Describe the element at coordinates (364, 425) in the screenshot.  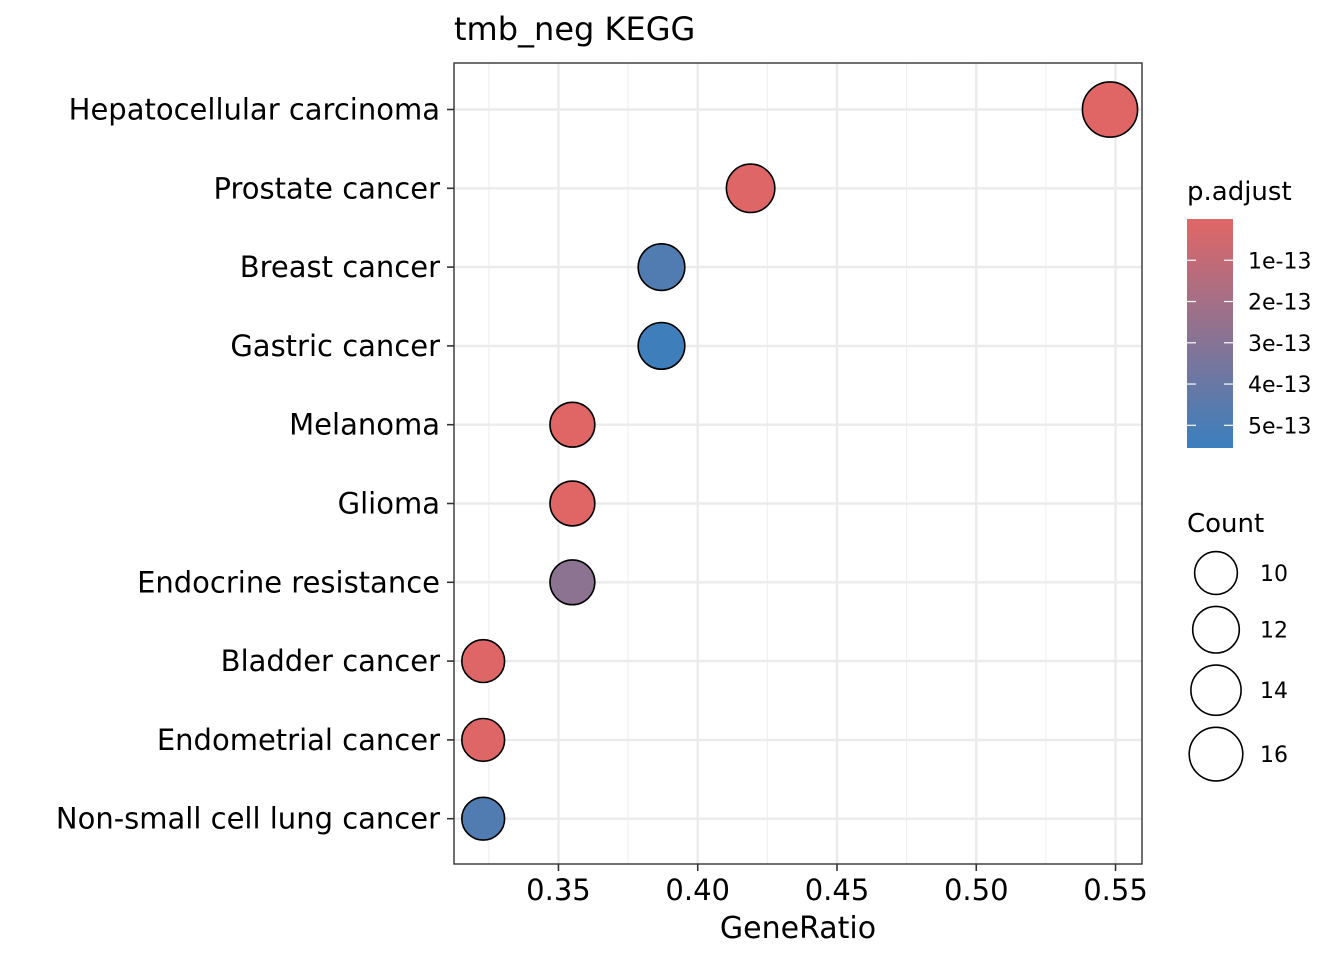
I see `y-tick-label: Melanoma` at that location.